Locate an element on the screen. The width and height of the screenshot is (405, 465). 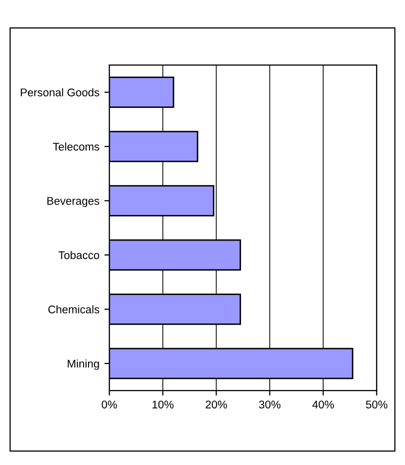
y-tick-label: Beverages is located at coordinates (73, 202).